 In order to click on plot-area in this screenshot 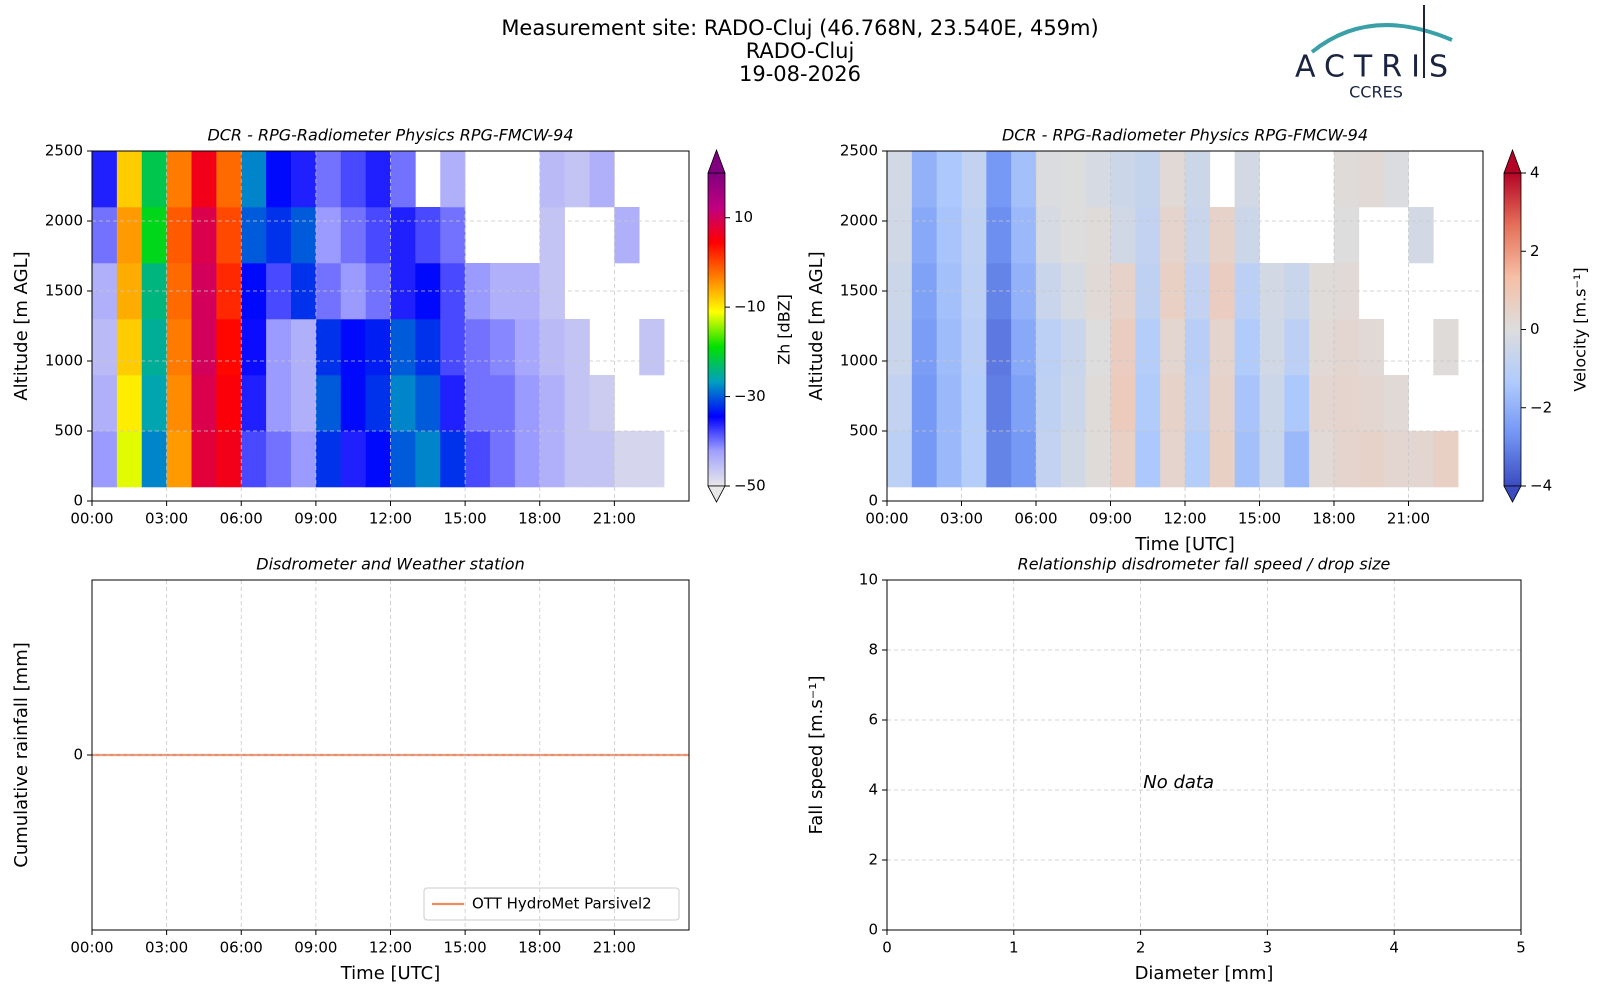, I will do `click(1204, 755)`.